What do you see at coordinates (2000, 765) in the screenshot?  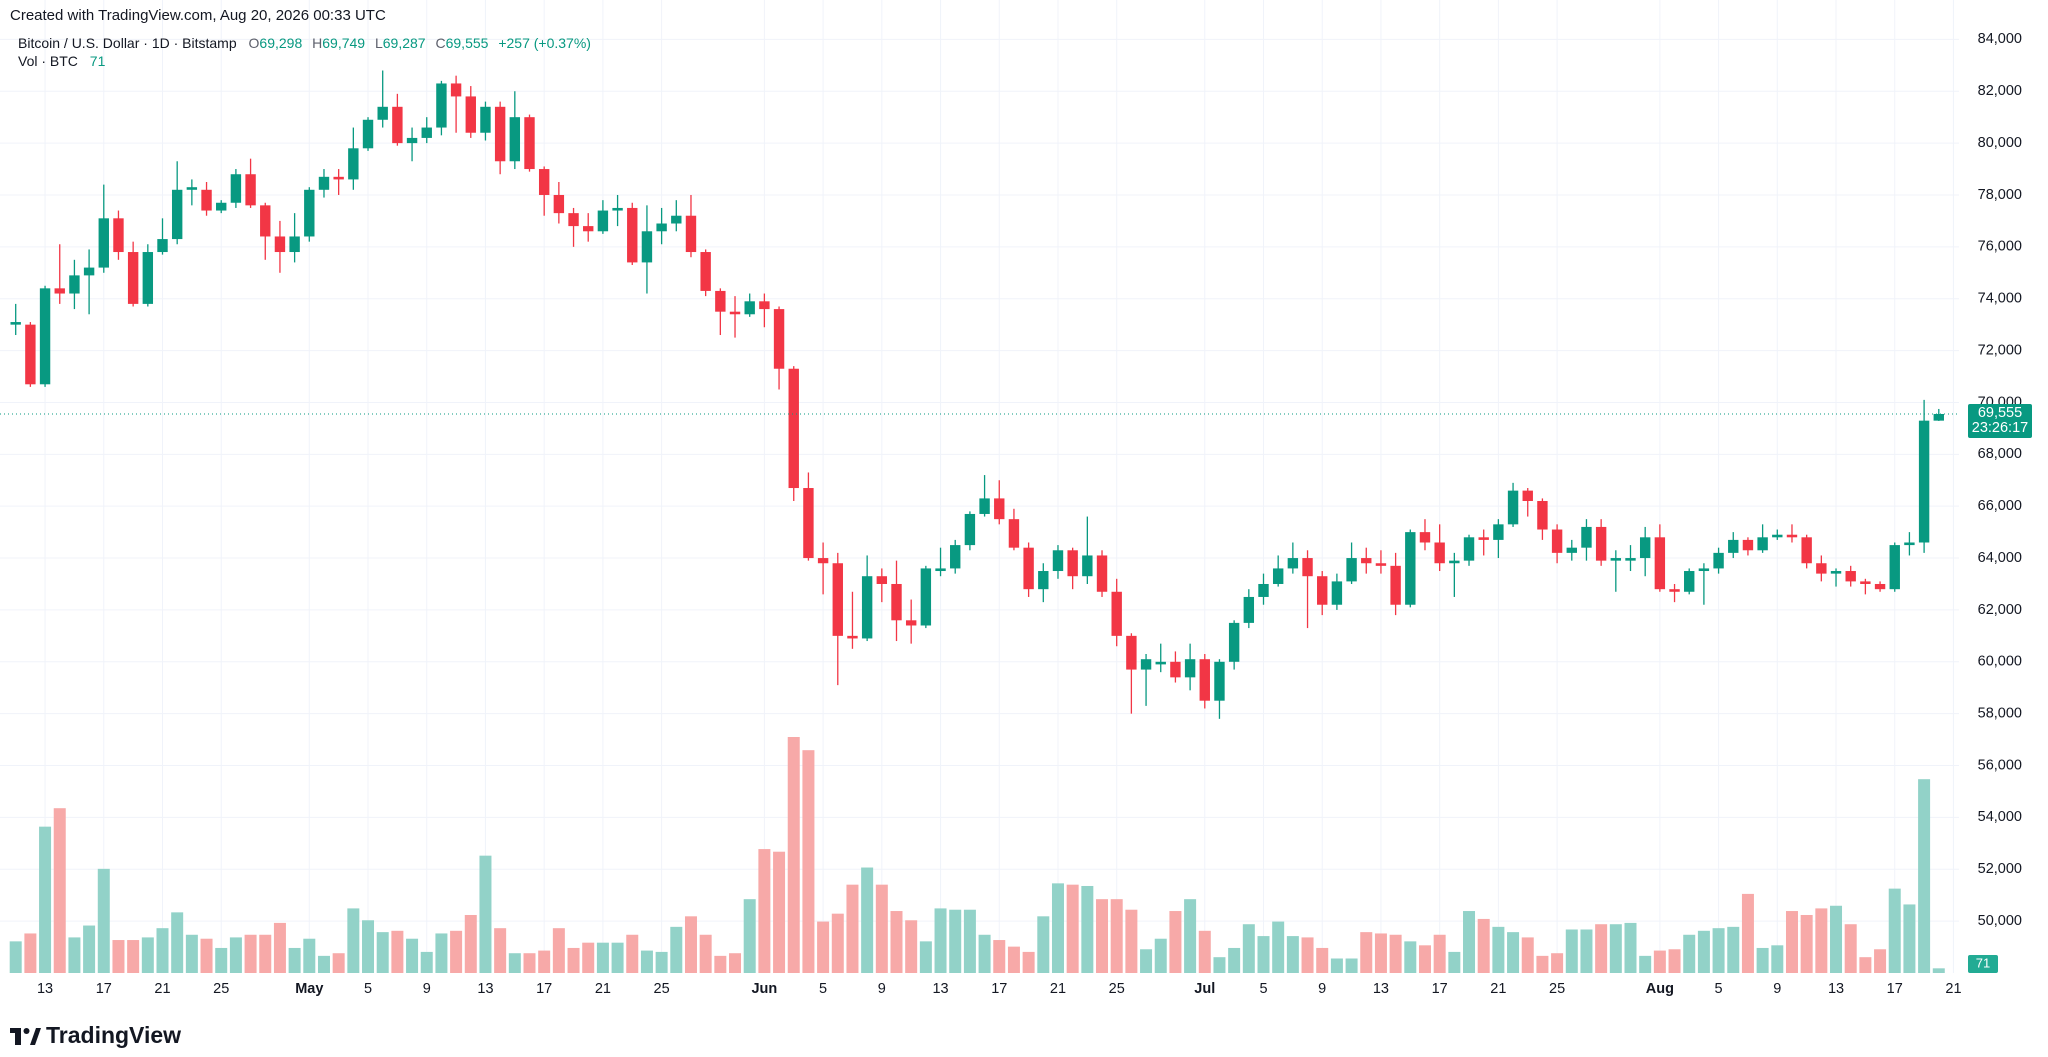 I see `y-tick-label: 56,000` at bounding box center [2000, 765].